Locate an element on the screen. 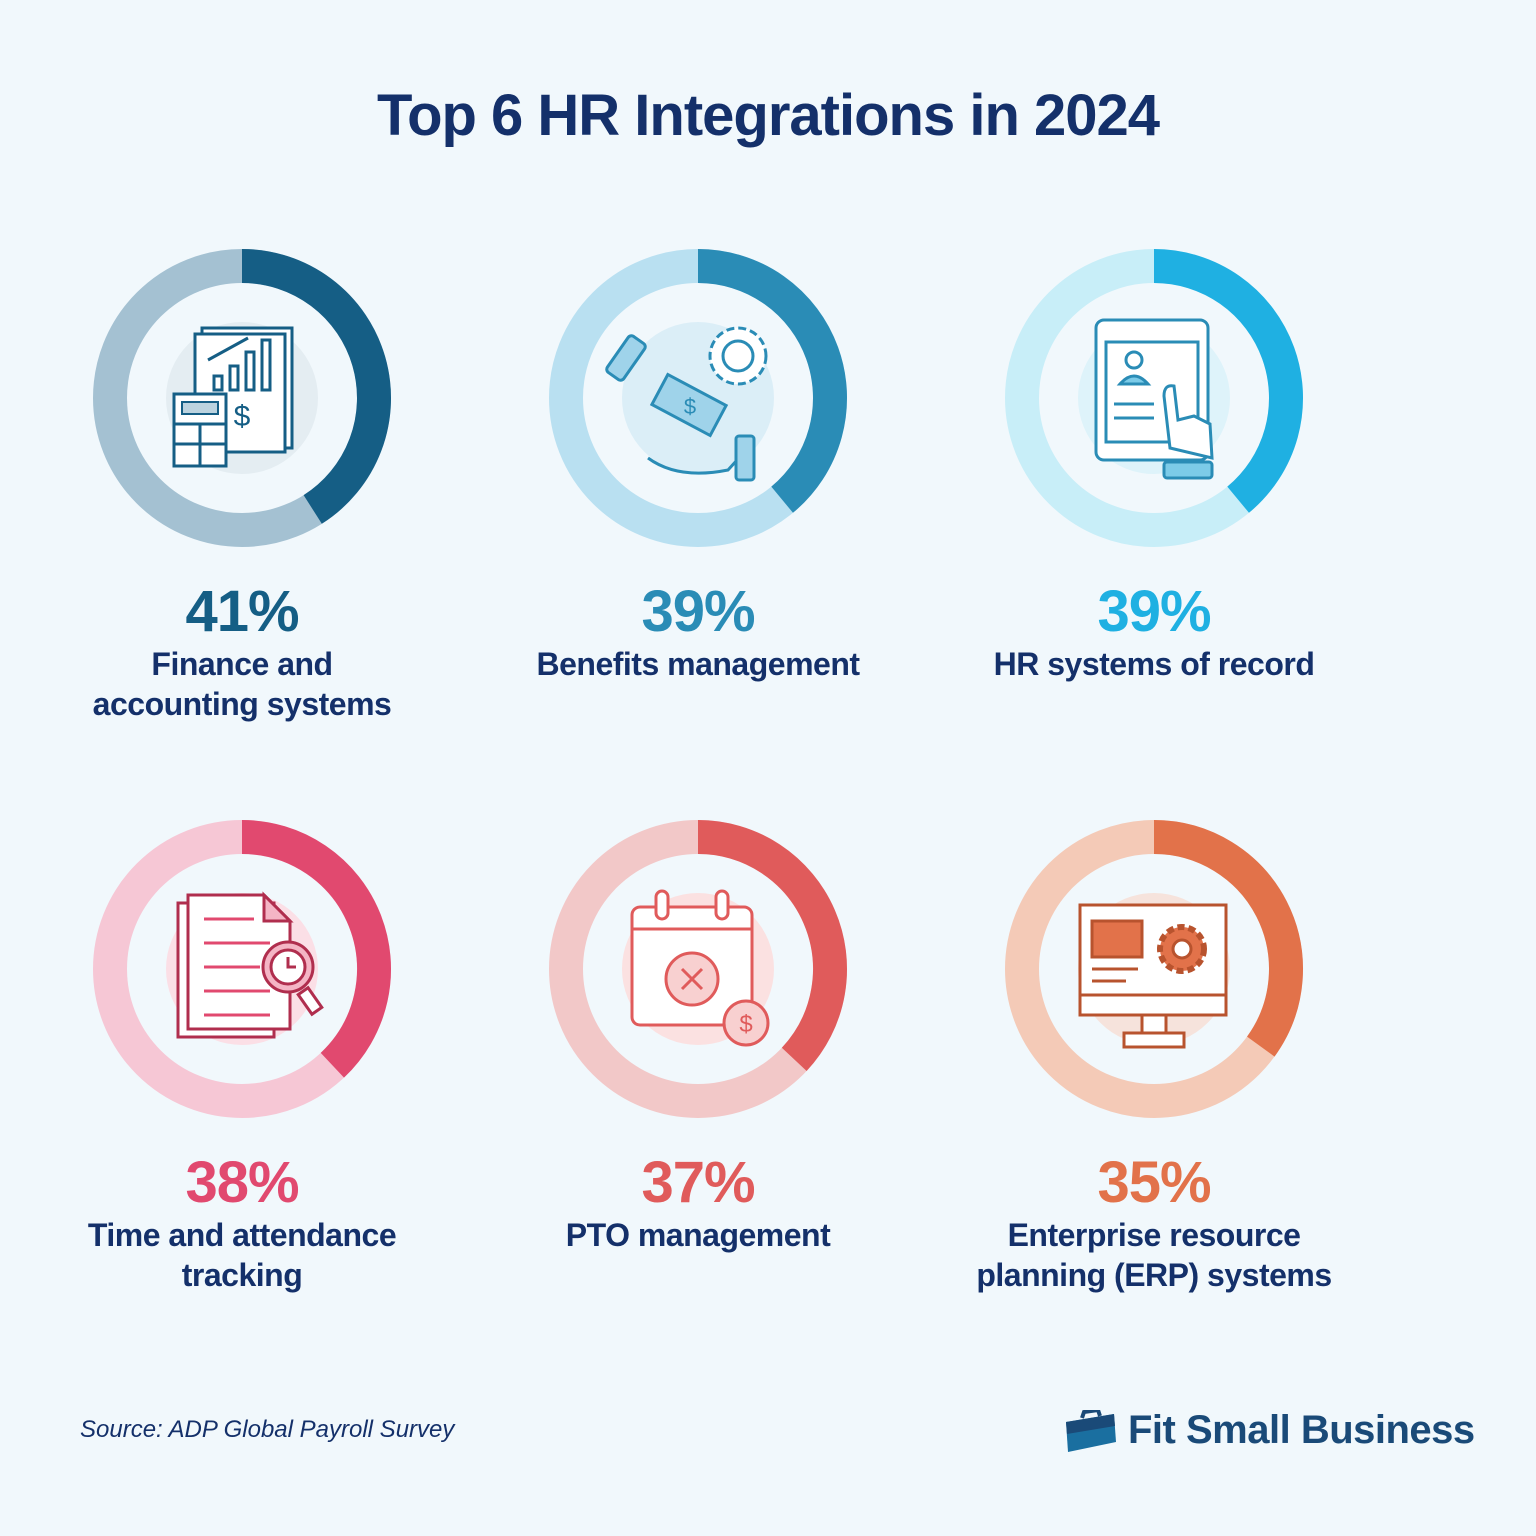 This screenshot has height=1536, width=1536. hand-money-gear-icon: $ is located at coordinates (689, 402).